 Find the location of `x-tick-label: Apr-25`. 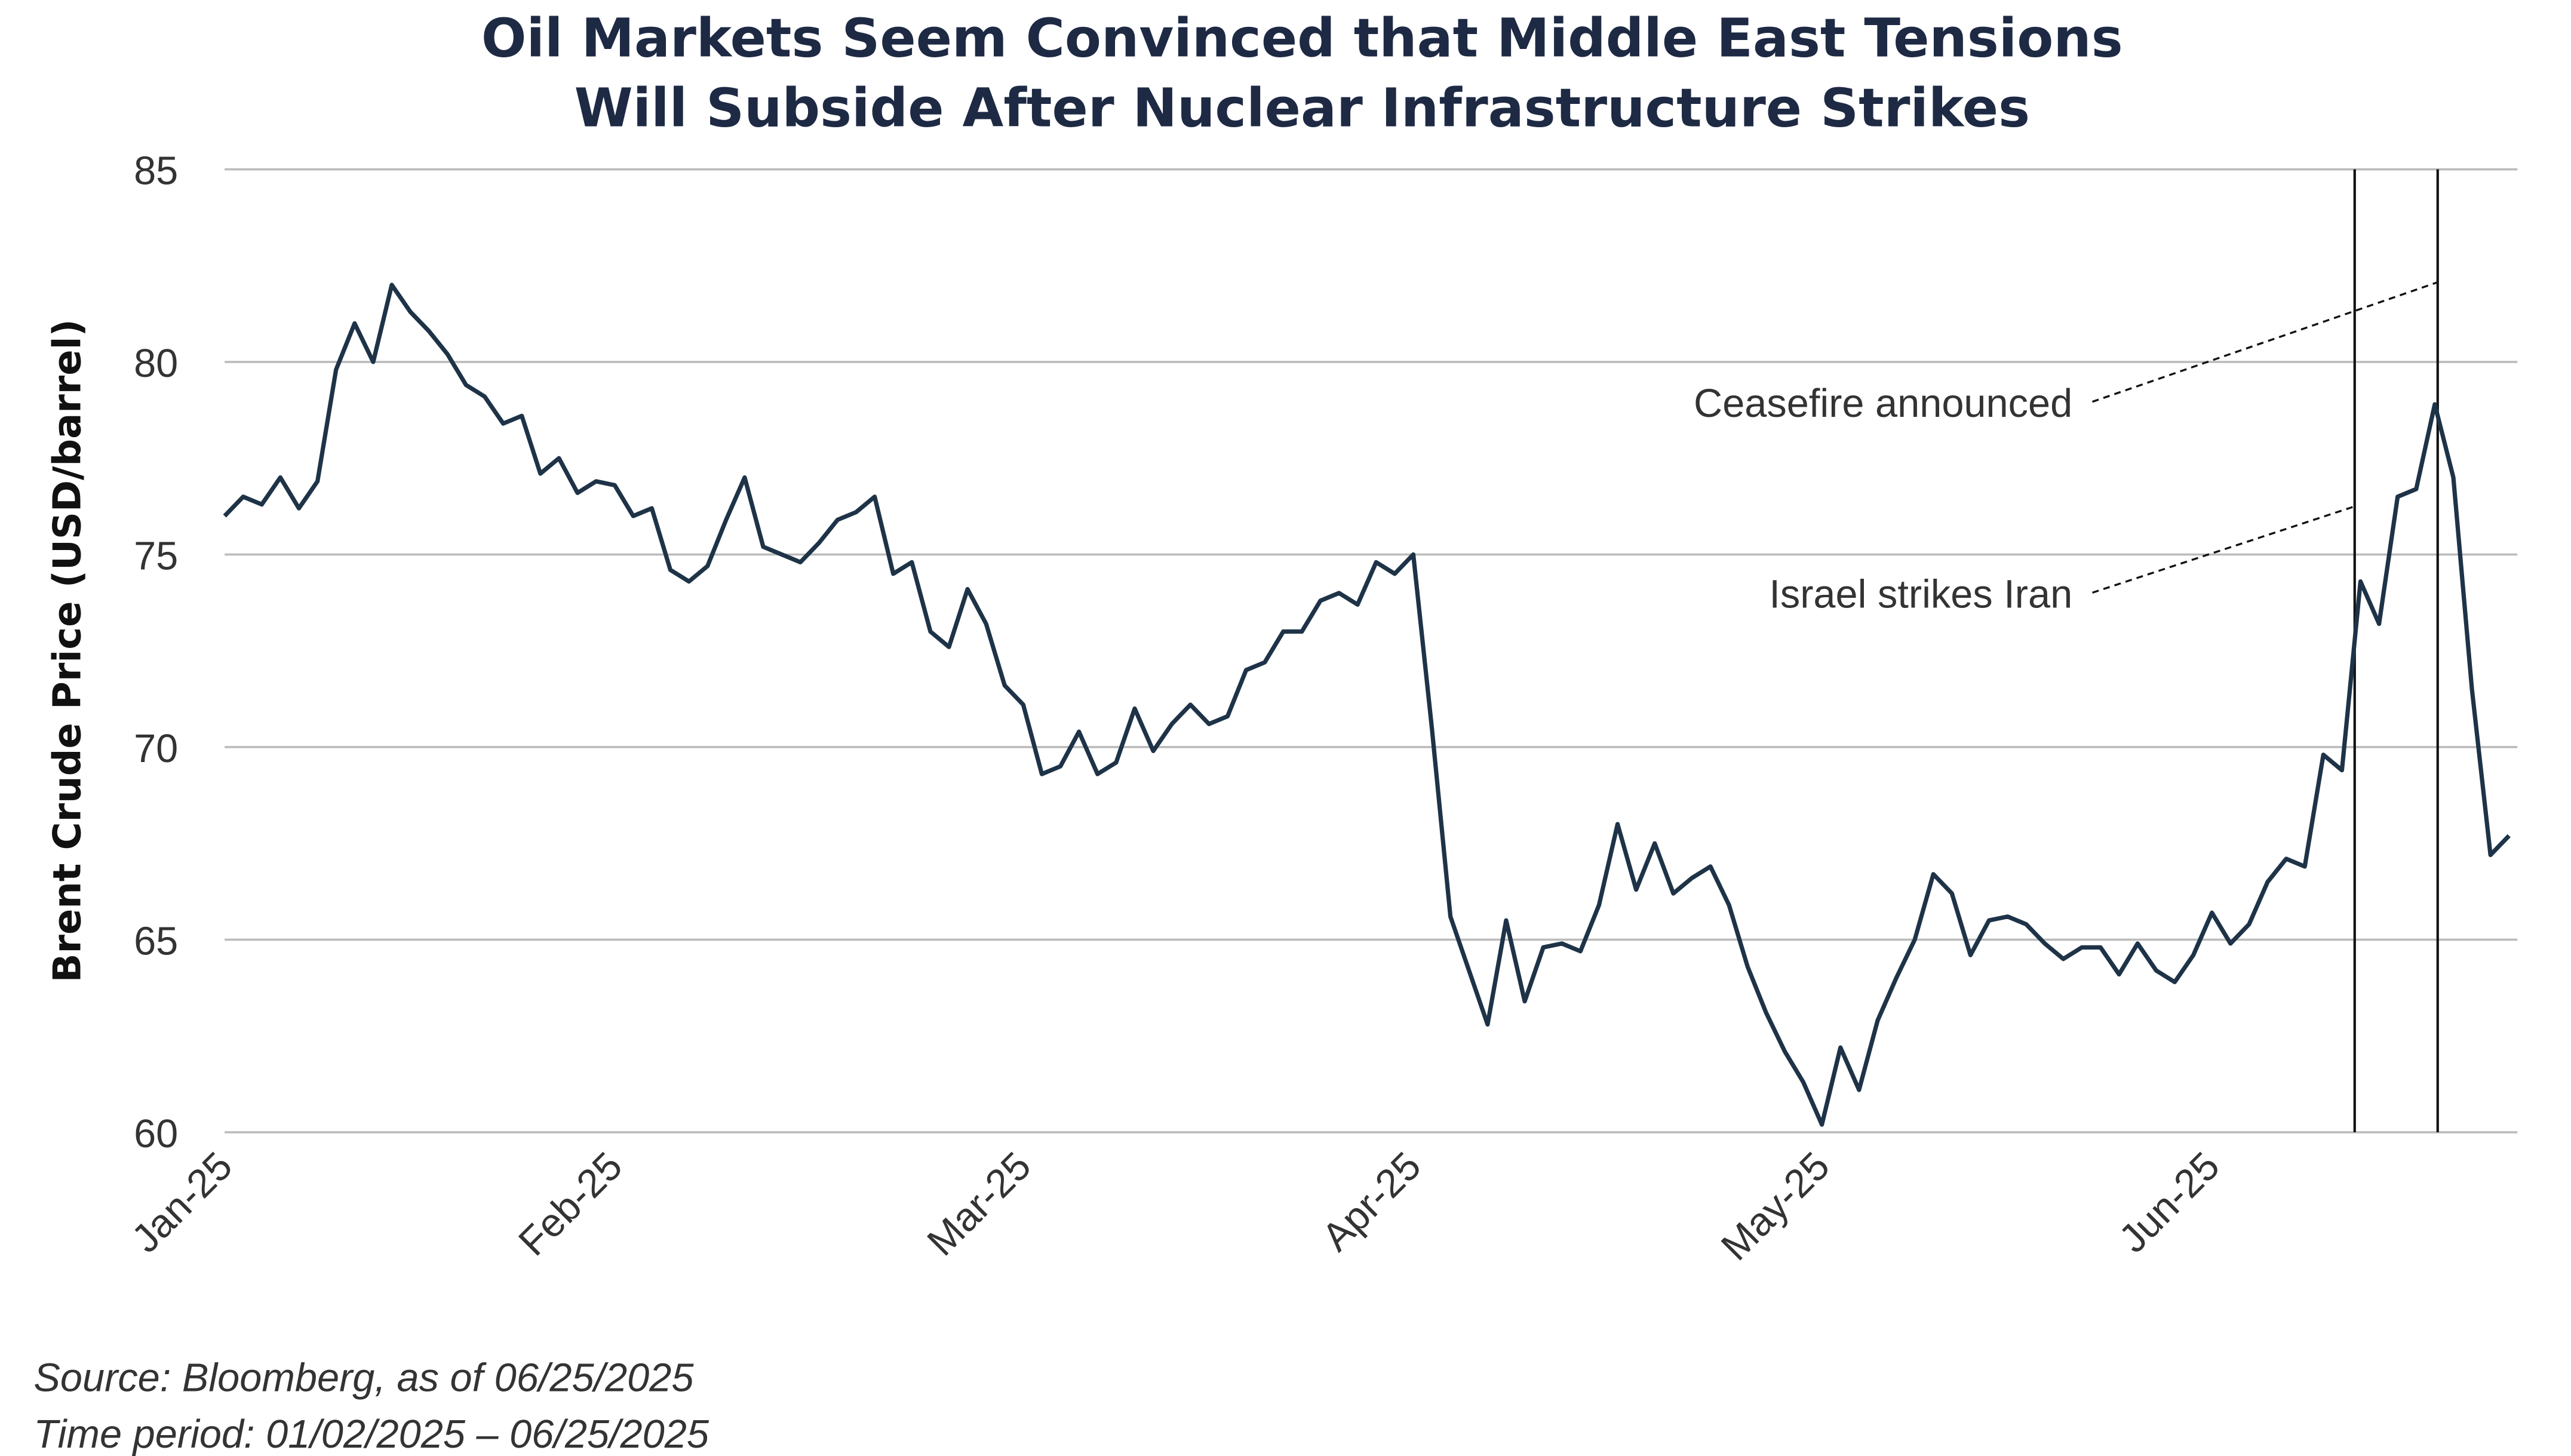

x-tick-label: Apr-25 is located at coordinates (1372, 1202).